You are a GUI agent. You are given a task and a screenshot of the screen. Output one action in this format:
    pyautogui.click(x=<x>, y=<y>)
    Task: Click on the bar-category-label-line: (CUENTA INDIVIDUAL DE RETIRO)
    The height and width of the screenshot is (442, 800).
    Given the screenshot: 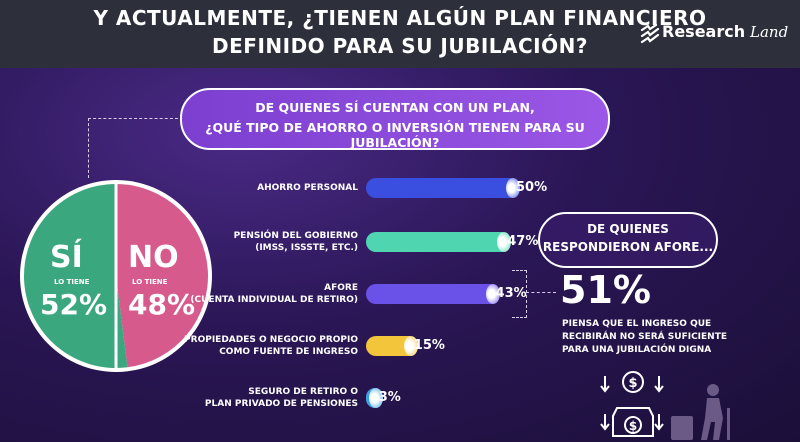 What is the action you would take?
    pyautogui.click(x=274, y=300)
    